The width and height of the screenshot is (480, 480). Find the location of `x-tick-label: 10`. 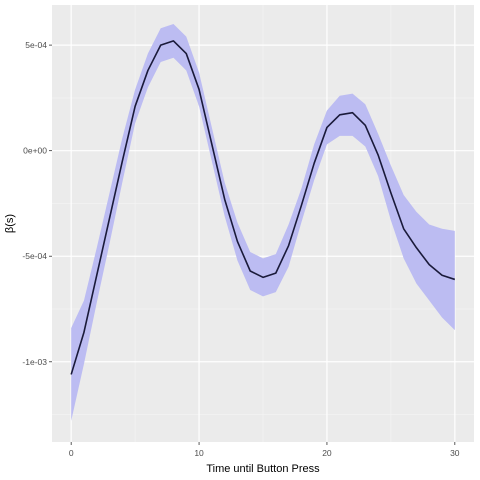

x-tick-label: 10 is located at coordinates (199, 453).